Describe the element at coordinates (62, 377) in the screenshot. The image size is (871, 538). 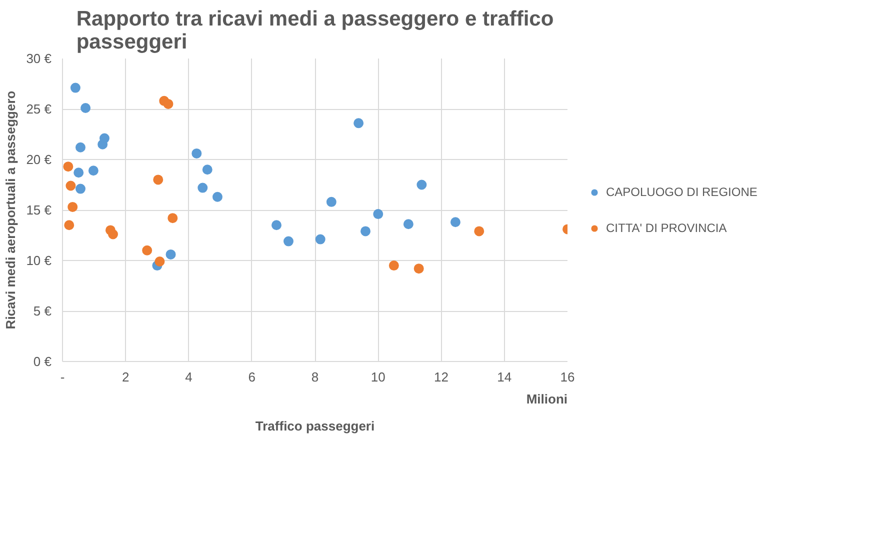
I see `x-tick-label: -` at that location.